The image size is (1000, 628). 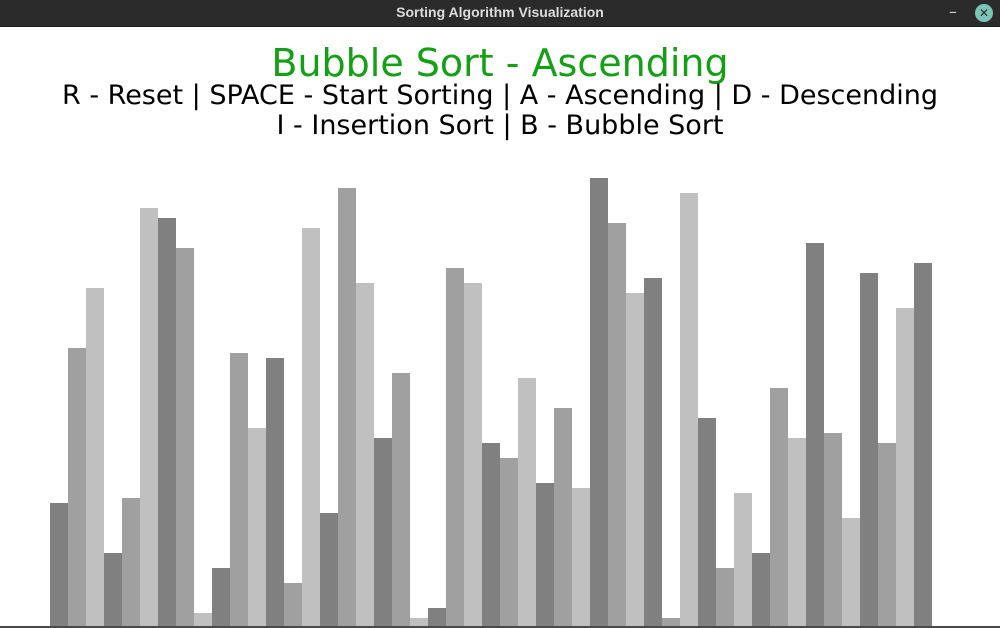 What do you see at coordinates (500, 63) in the screenshot?
I see `algorithm-heading: Bubble Sort - Ascending` at bounding box center [500, 63].